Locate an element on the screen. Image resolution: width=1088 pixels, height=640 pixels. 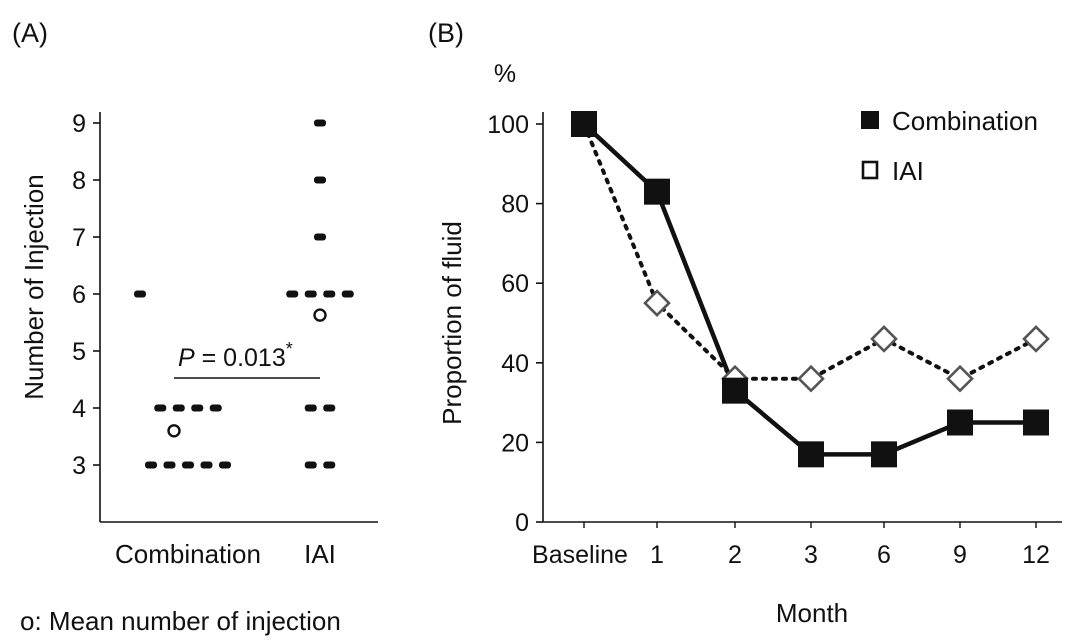
y-tick-label: 3 is located at coordinates (79, 466).